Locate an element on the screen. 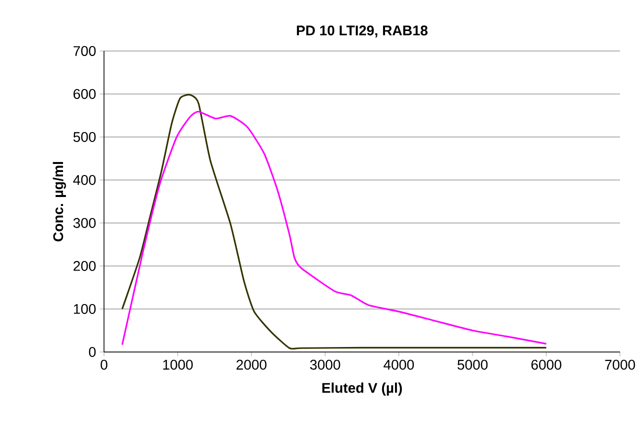 The image size is (643, 439). x-tick-label: 7000 is located at coordinates (620, 365).